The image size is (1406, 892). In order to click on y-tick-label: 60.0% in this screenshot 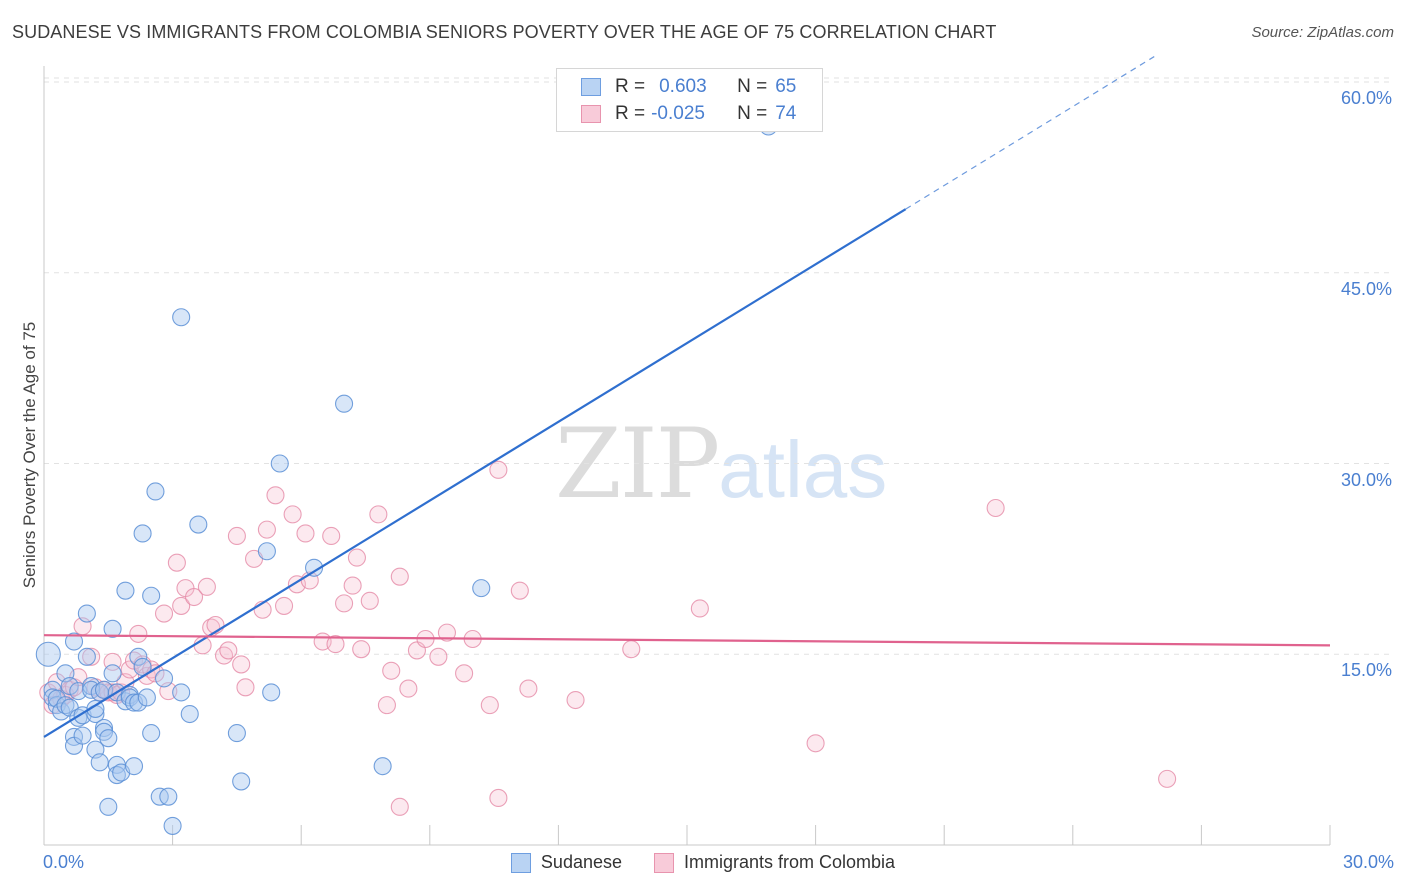, I will do `click(1366, 98)`.